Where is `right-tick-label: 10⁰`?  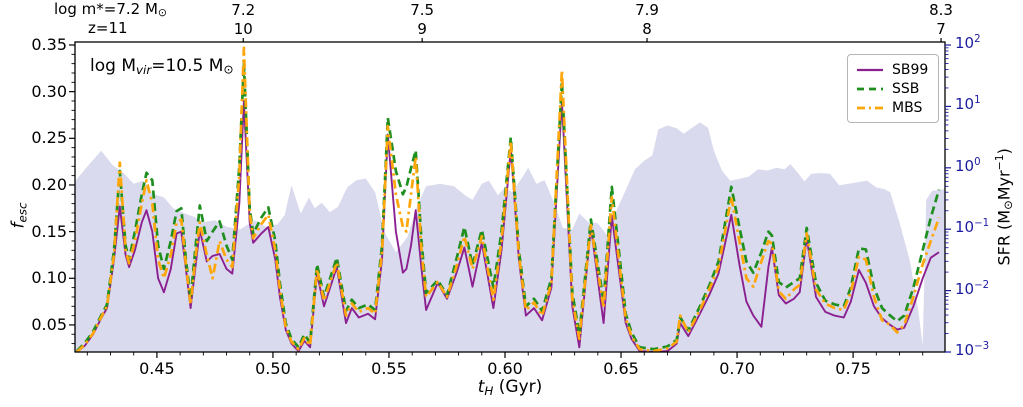
right-tick-label: 10⁰ is located at coordinates (968, 165).